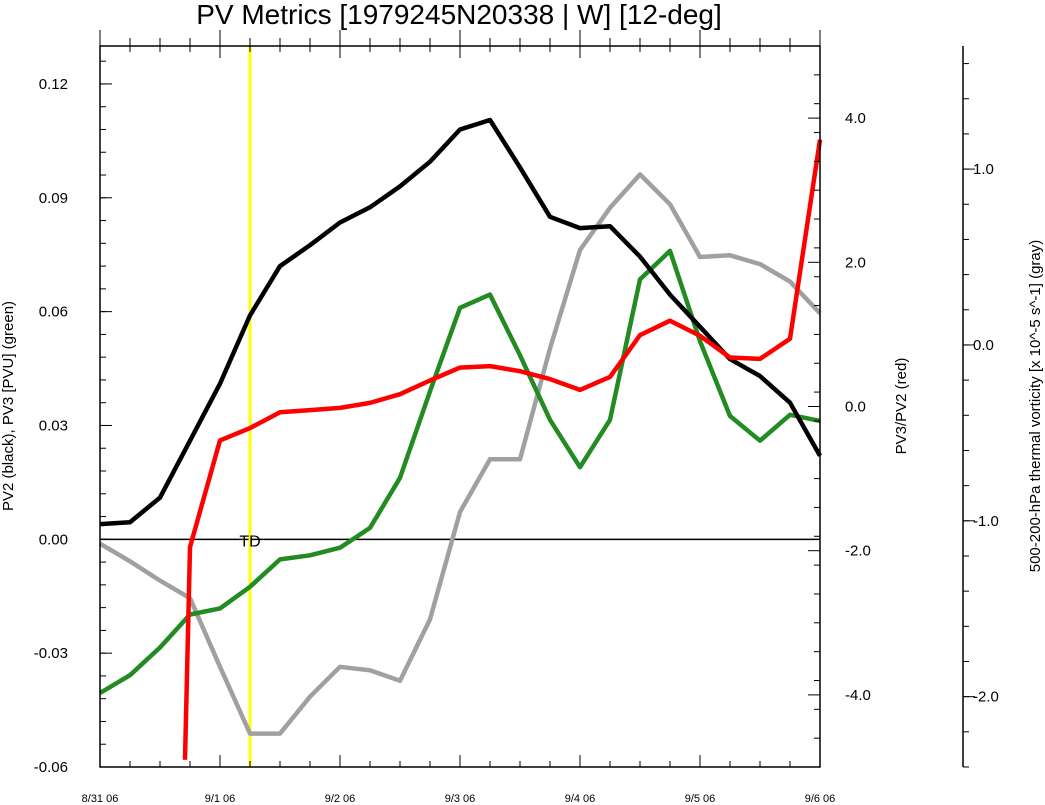 Image resolution: width=1045 pixels, height=805 pixels. Describe the element at coordinates (901, 406) in the screenshot. I see `right1-axis-label: PV3/PV2 (red)` at that location.